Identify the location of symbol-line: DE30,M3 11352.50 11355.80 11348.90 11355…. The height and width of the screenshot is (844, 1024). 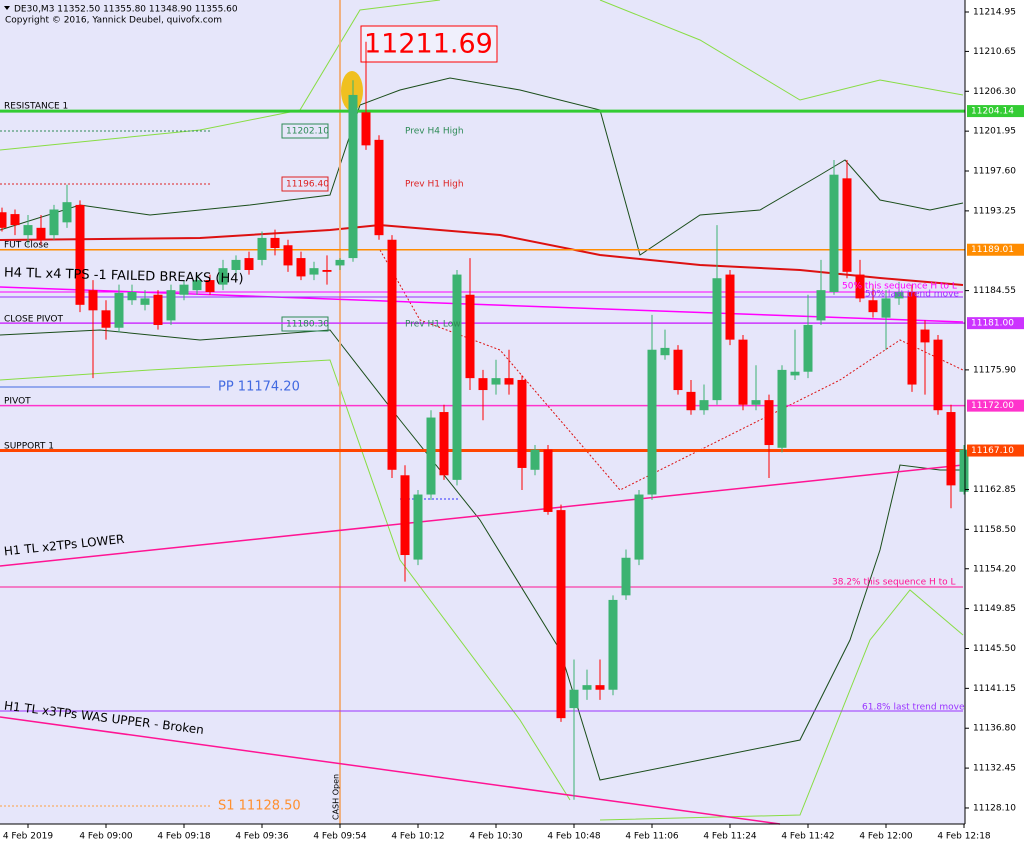
(126, 10).